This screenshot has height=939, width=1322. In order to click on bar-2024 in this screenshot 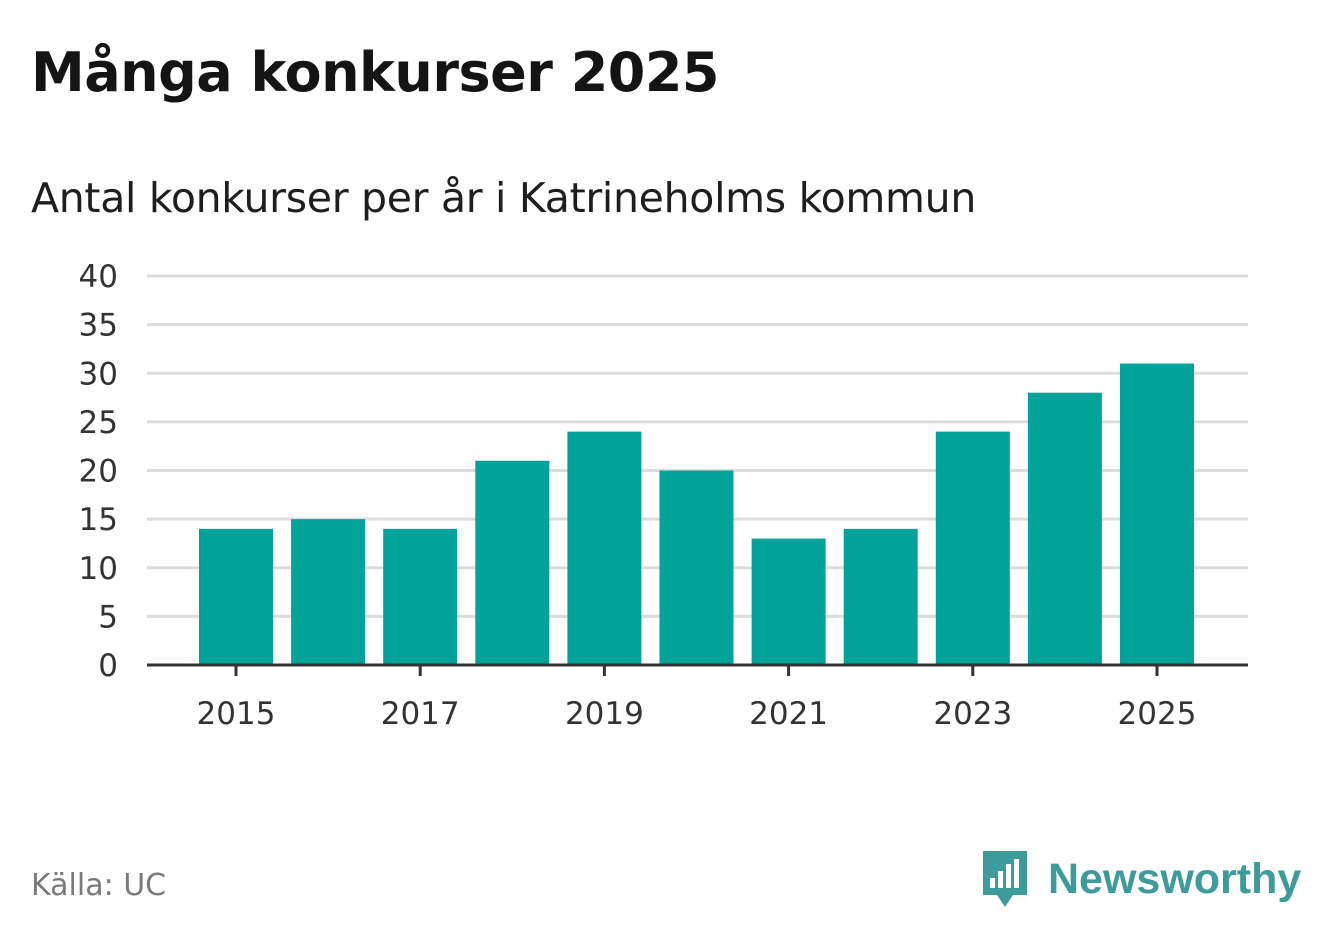, I will do `click(1064, 528)`.